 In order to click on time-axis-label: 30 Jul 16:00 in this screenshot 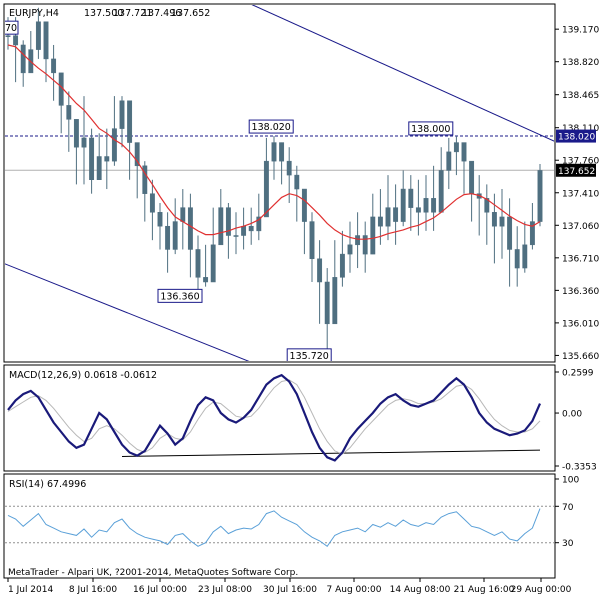, I will do `click(290, 590)`.